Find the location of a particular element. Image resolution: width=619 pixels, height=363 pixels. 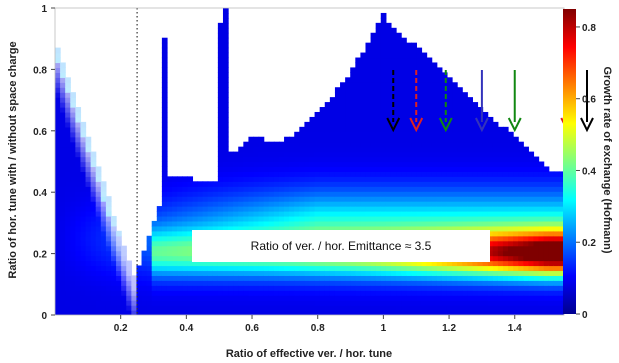

annotation-background is located at coordinates (341, 246).